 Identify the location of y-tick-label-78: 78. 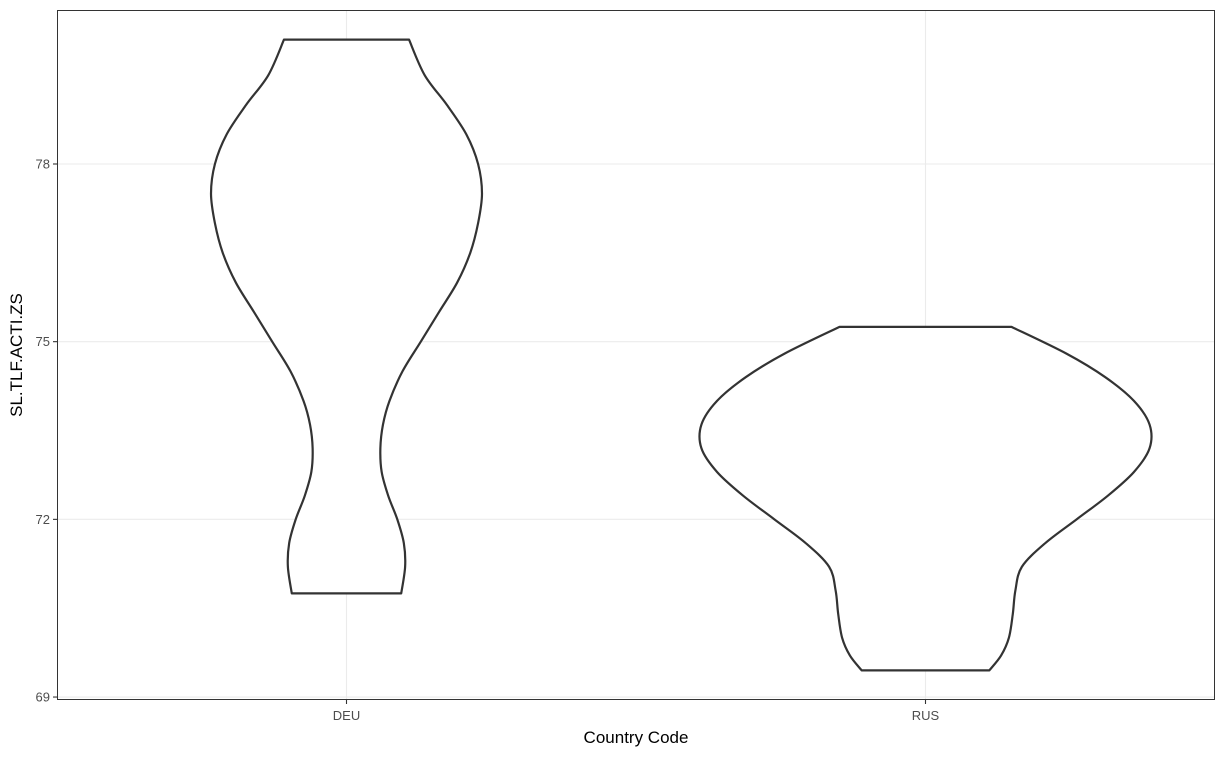
(43, 163).